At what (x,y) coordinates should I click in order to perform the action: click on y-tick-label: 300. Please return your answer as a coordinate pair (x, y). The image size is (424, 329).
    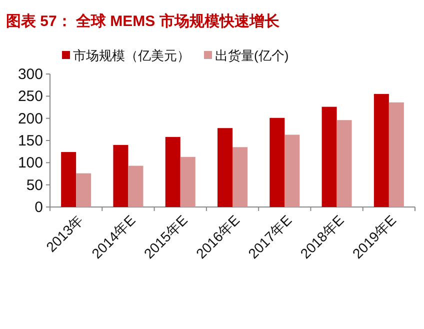
    Looking at the image, I should click on (30, 74).